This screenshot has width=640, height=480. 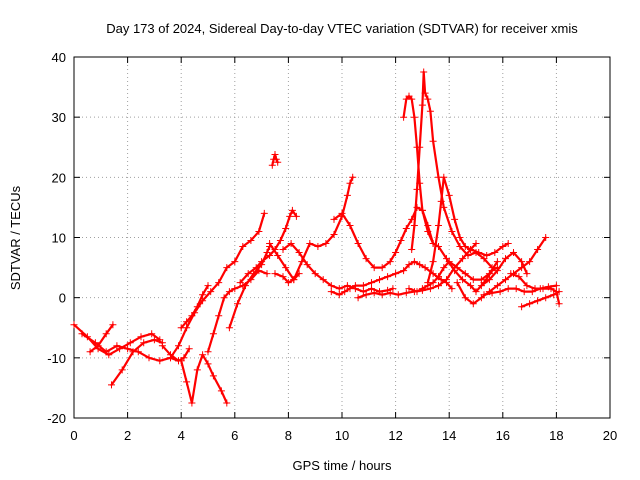 I want to click on x-axis-label: GPS time / hours, so click(x=342, y=465).